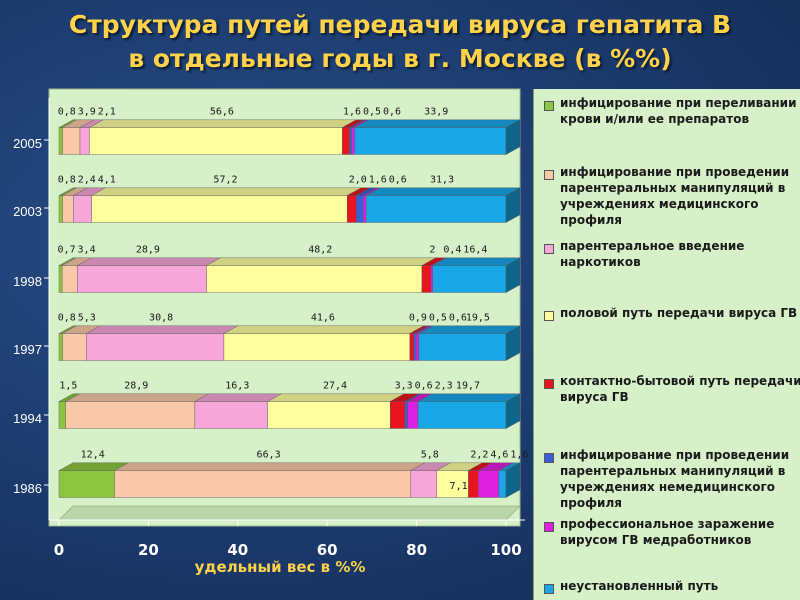  What do you see at coordinates (148, 550) in the screenshot?
I see `x-tick-label: 20` at bounding box center [148, 550].